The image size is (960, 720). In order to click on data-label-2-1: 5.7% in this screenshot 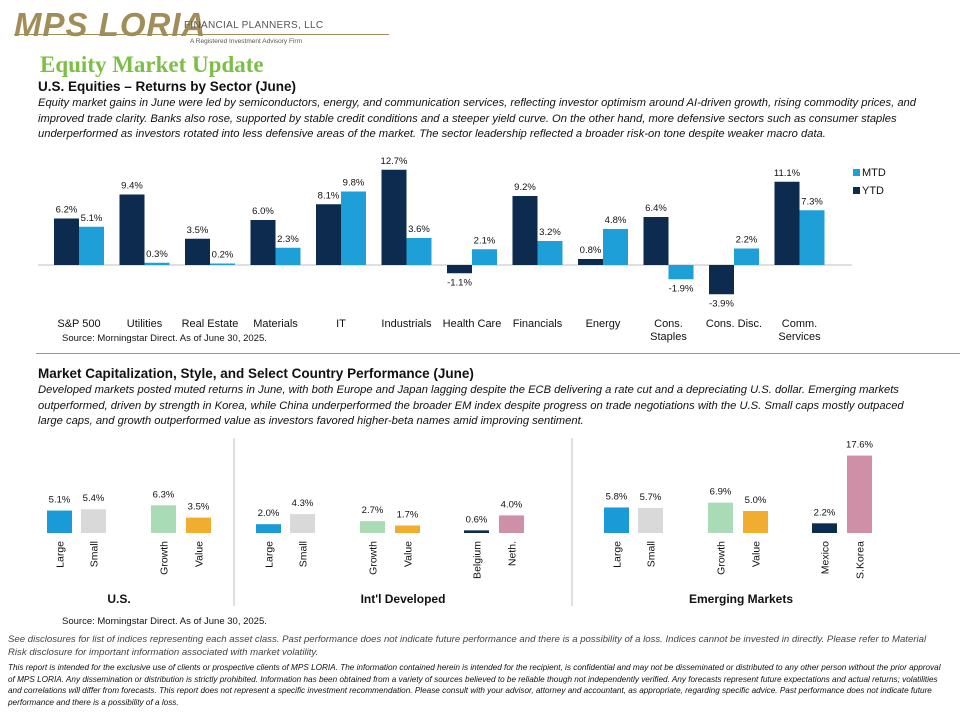, I will do `click(651, 497)`.